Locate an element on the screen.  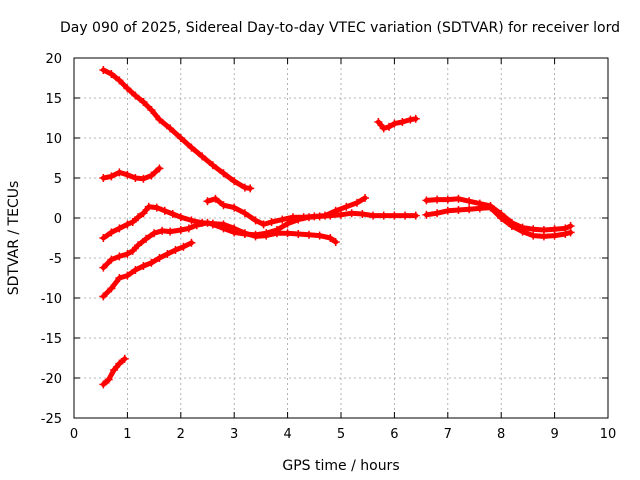
x-tick-label: 7 is located at coordinates (448, 434).